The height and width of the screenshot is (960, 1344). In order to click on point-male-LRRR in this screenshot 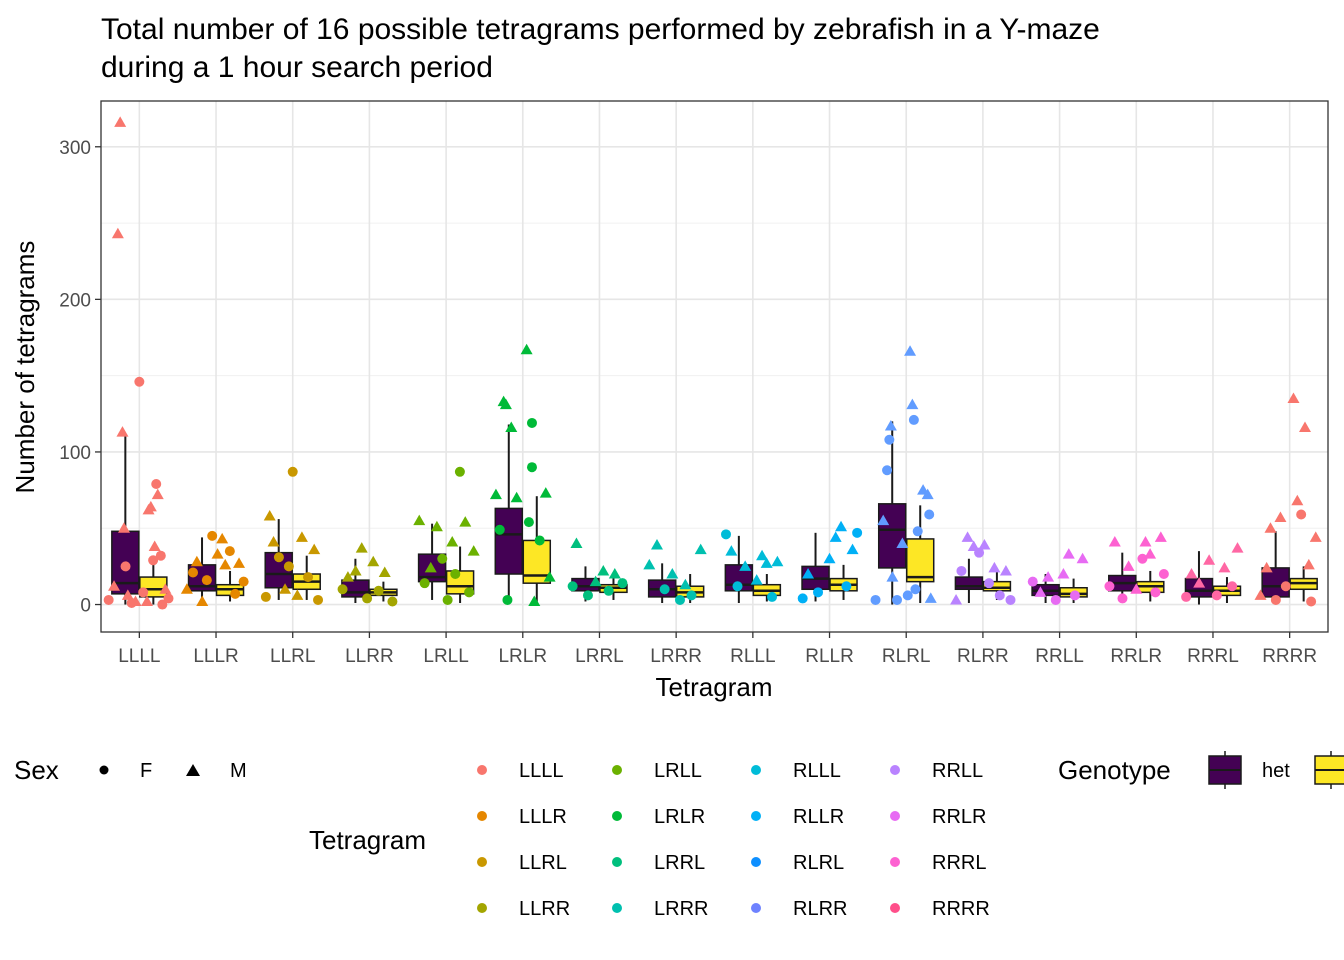, I will do `click(700, 549)`.